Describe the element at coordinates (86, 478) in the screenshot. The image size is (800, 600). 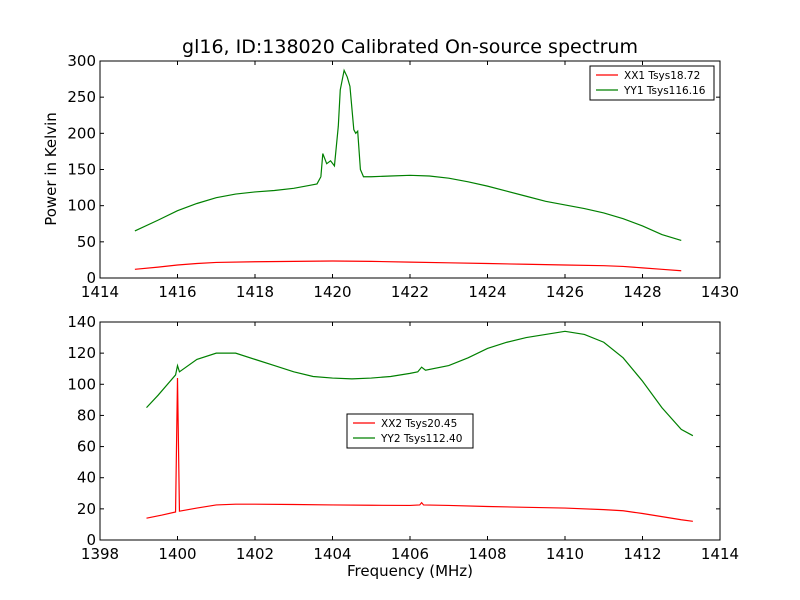
I see `y-tick-label: 40` at that location.